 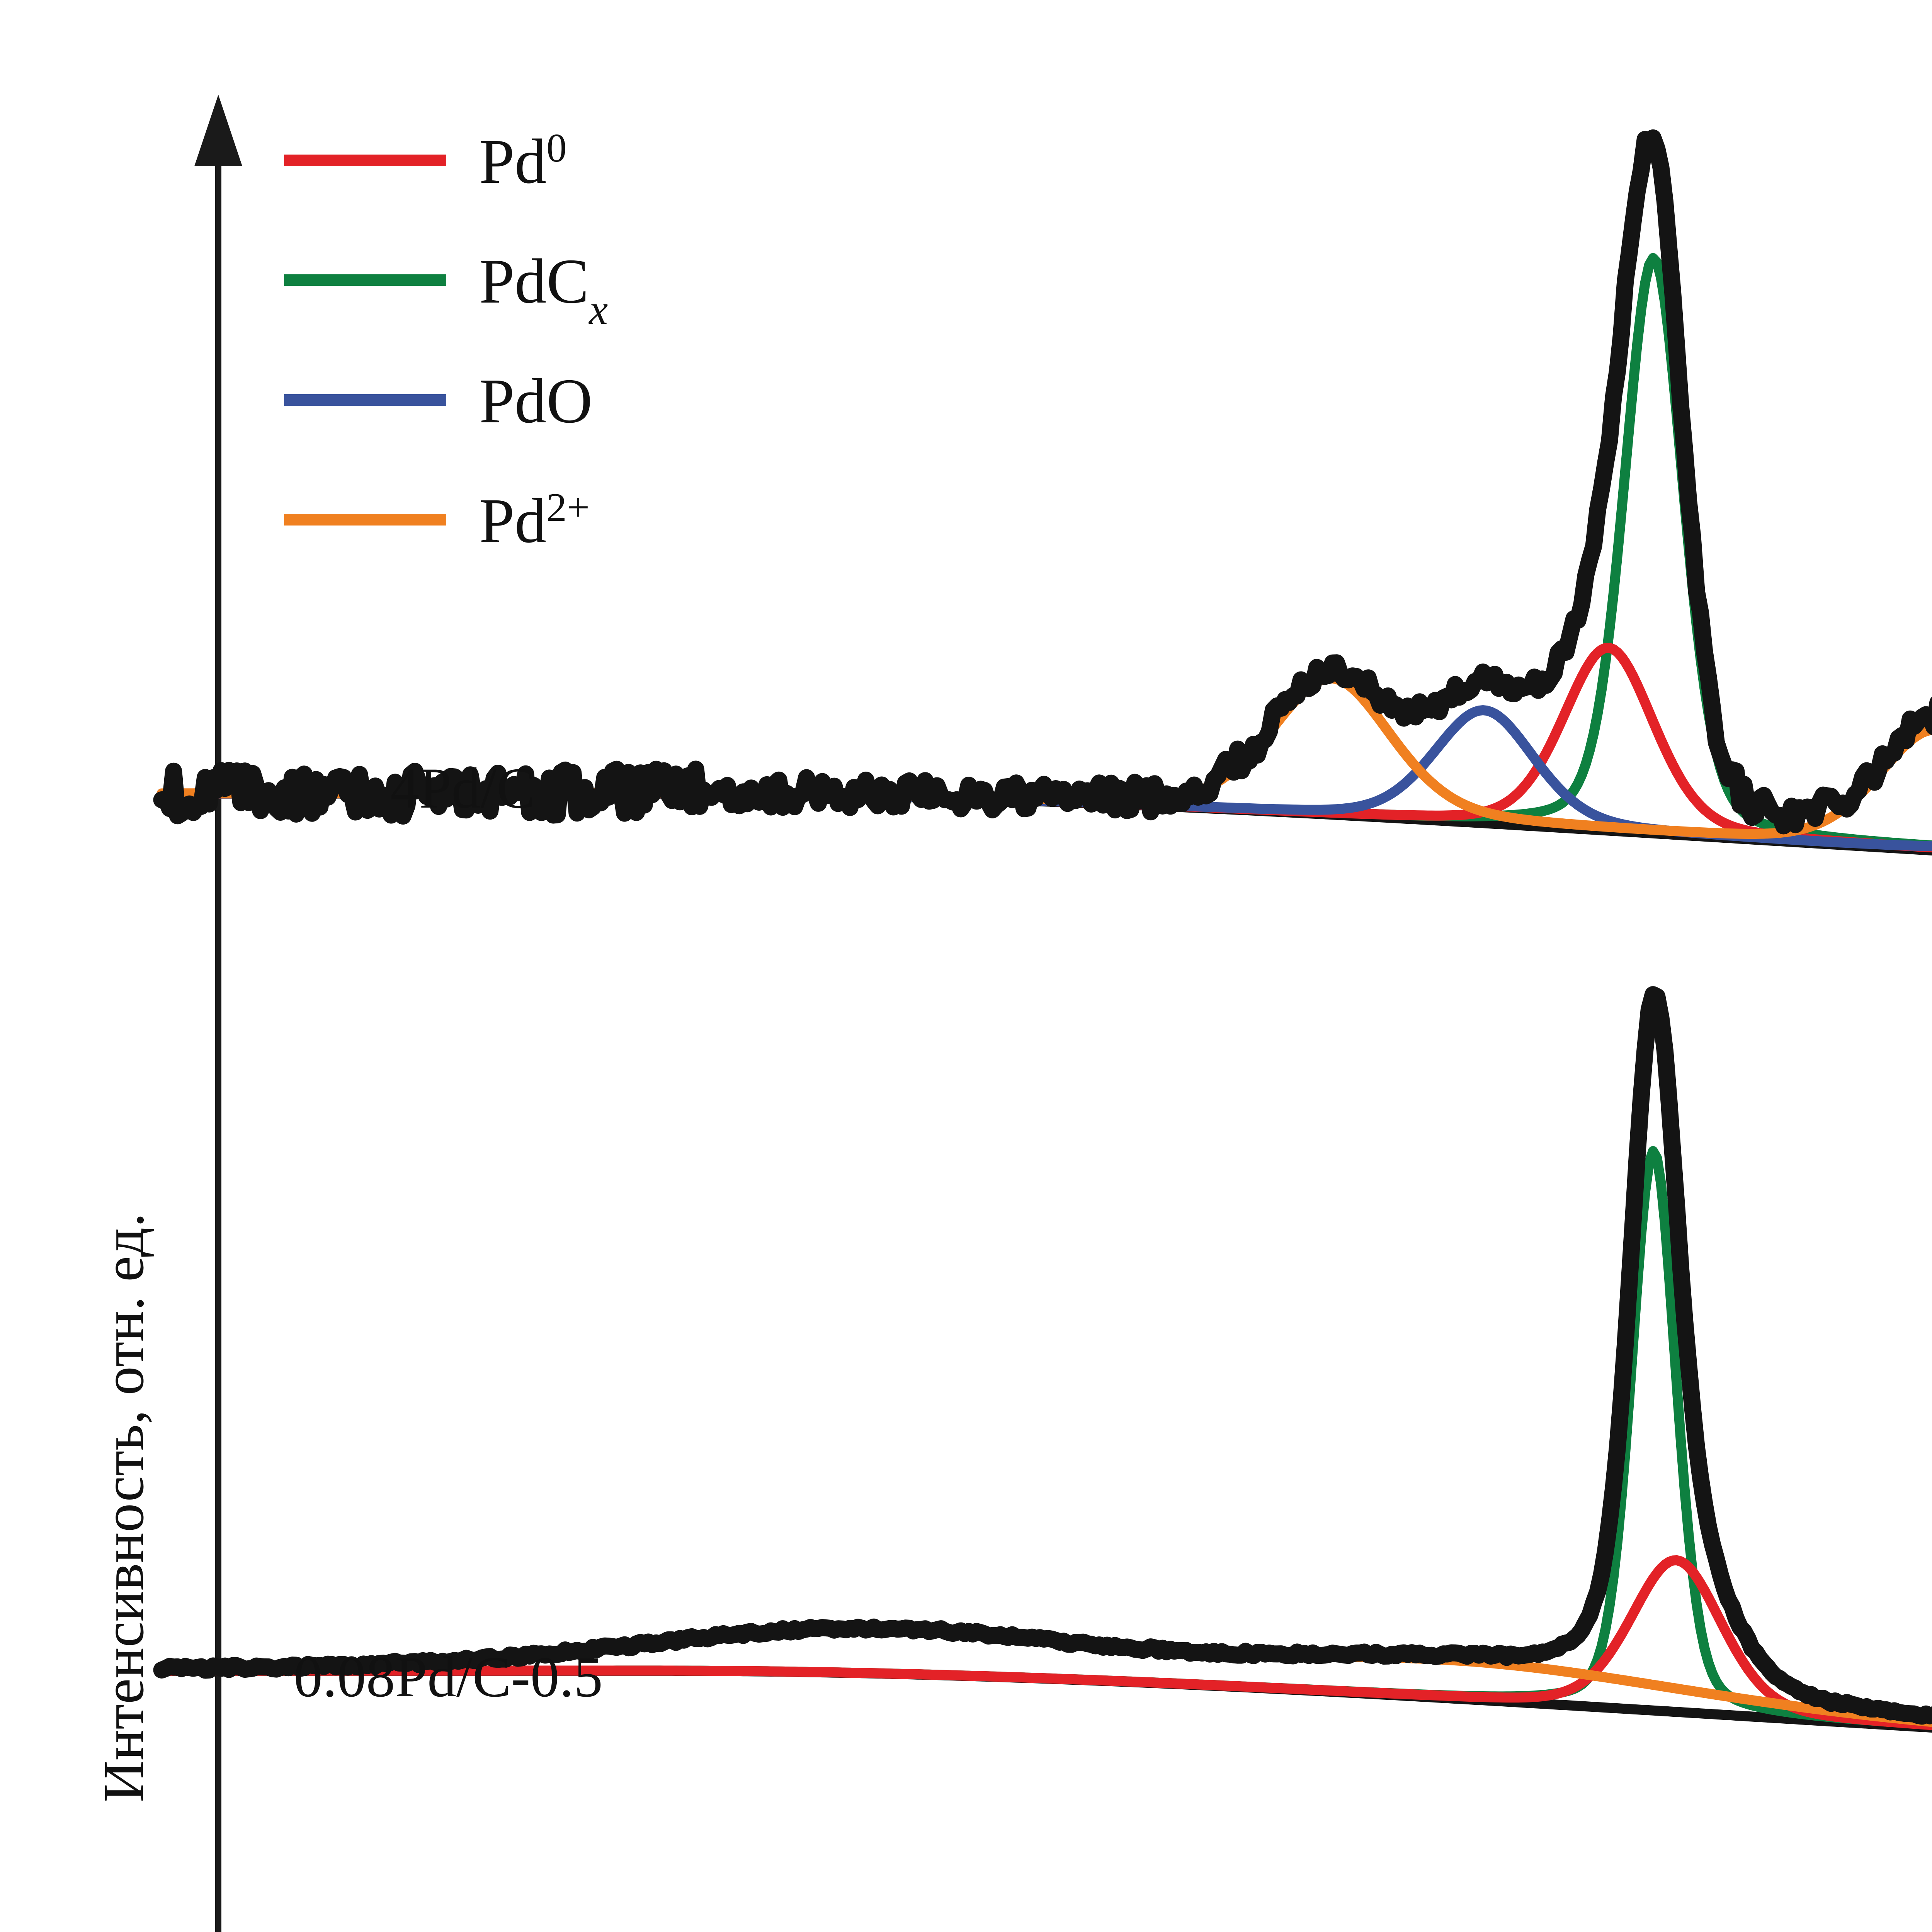 What do you see at coordinates (1044, 1643) in the screenshot?
I see `component-curve-pd0` at bounding box center [1044, 1643].